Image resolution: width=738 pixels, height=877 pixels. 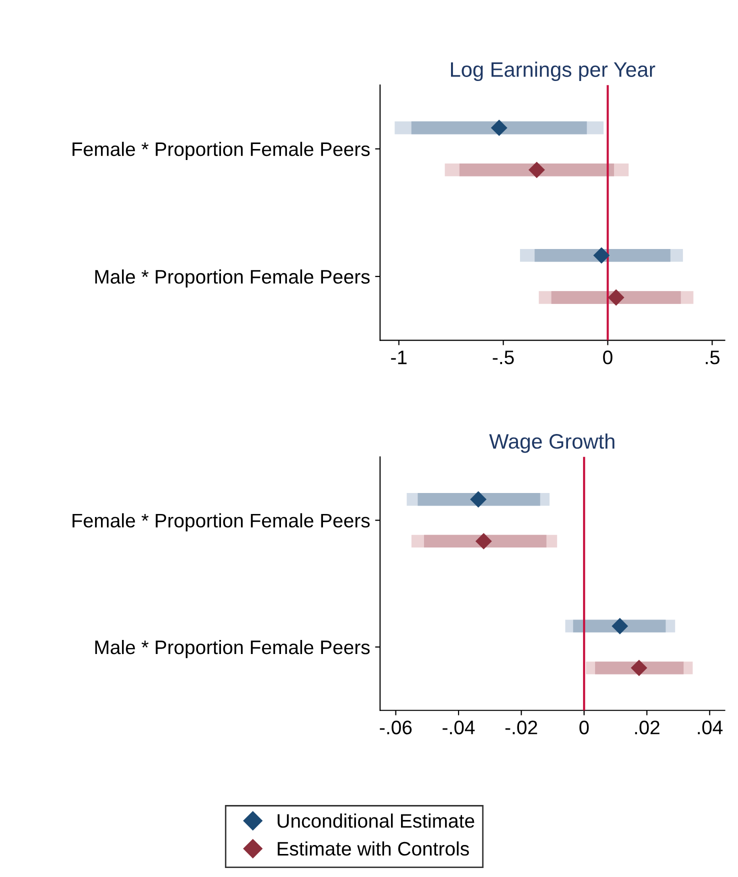 What do you see at coordinates (396, 727) in the screenshot?
I see `x-tick-label: -.06` at bounding box center [396, 727].